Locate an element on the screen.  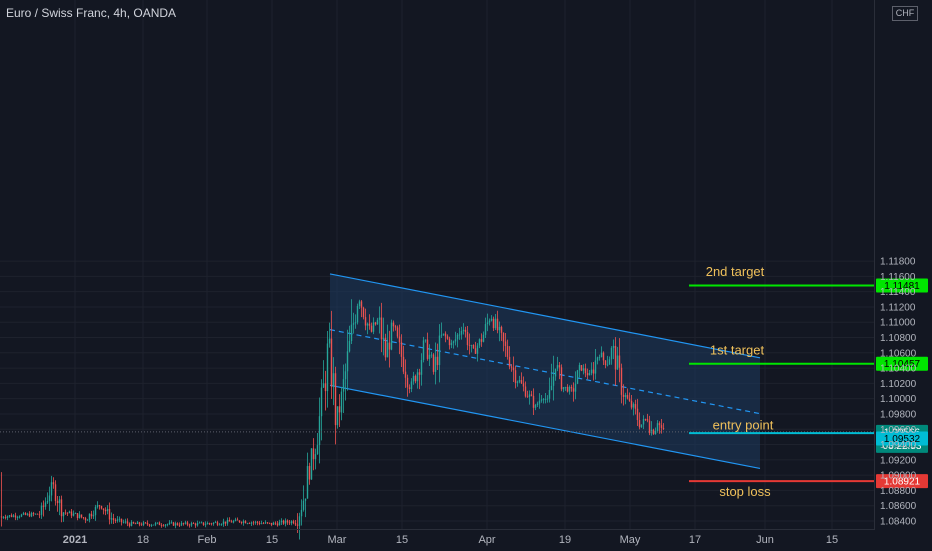
price-tick-label: 1.11200 is located at coordinates (898, 307).